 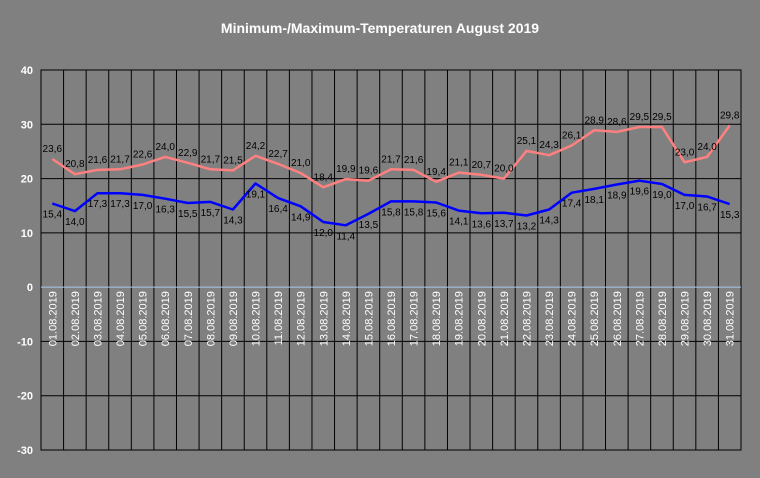 I want to click on data-label: 11,4, so click(x=345, y=236).